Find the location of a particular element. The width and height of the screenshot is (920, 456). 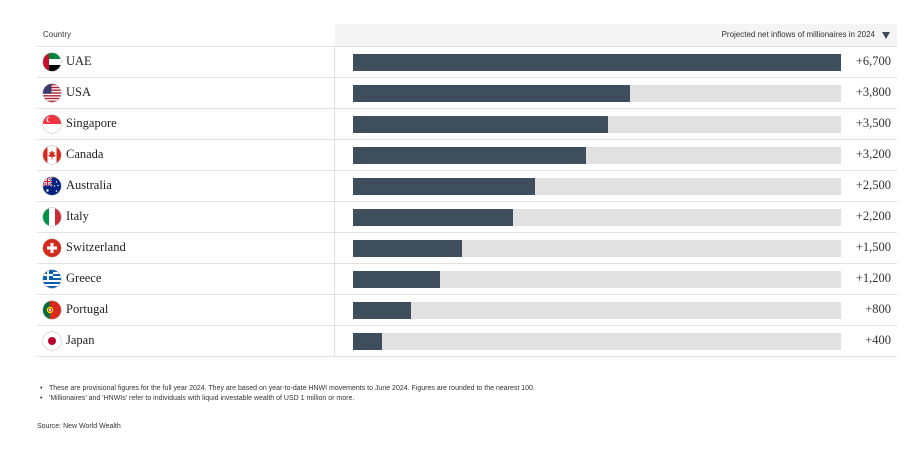

source-note: Source: New World Wealth is located at coordinates (79, 426).